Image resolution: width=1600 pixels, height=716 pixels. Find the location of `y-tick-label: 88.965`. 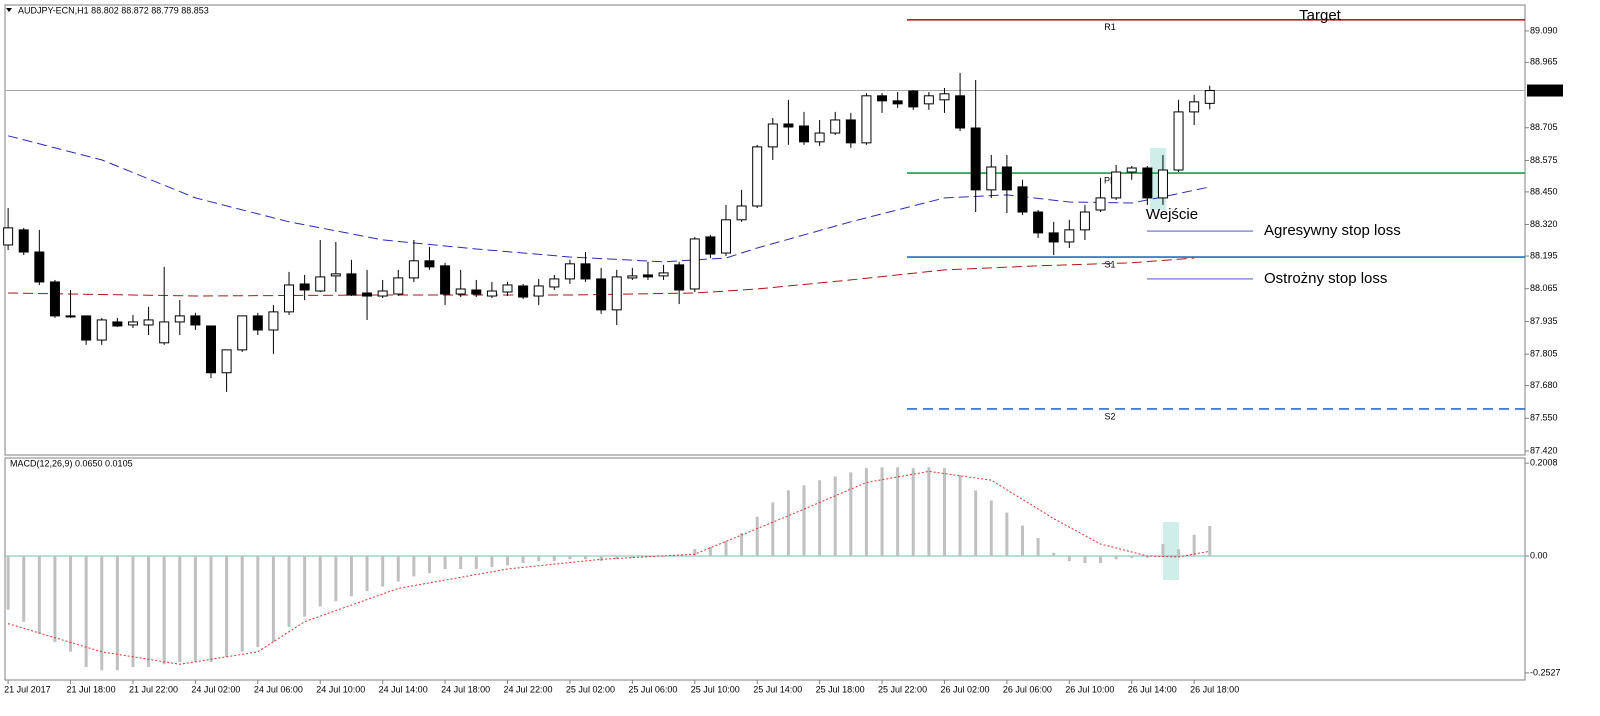

y-tick-label: 88.965 is located at coordinates (1544, 62).